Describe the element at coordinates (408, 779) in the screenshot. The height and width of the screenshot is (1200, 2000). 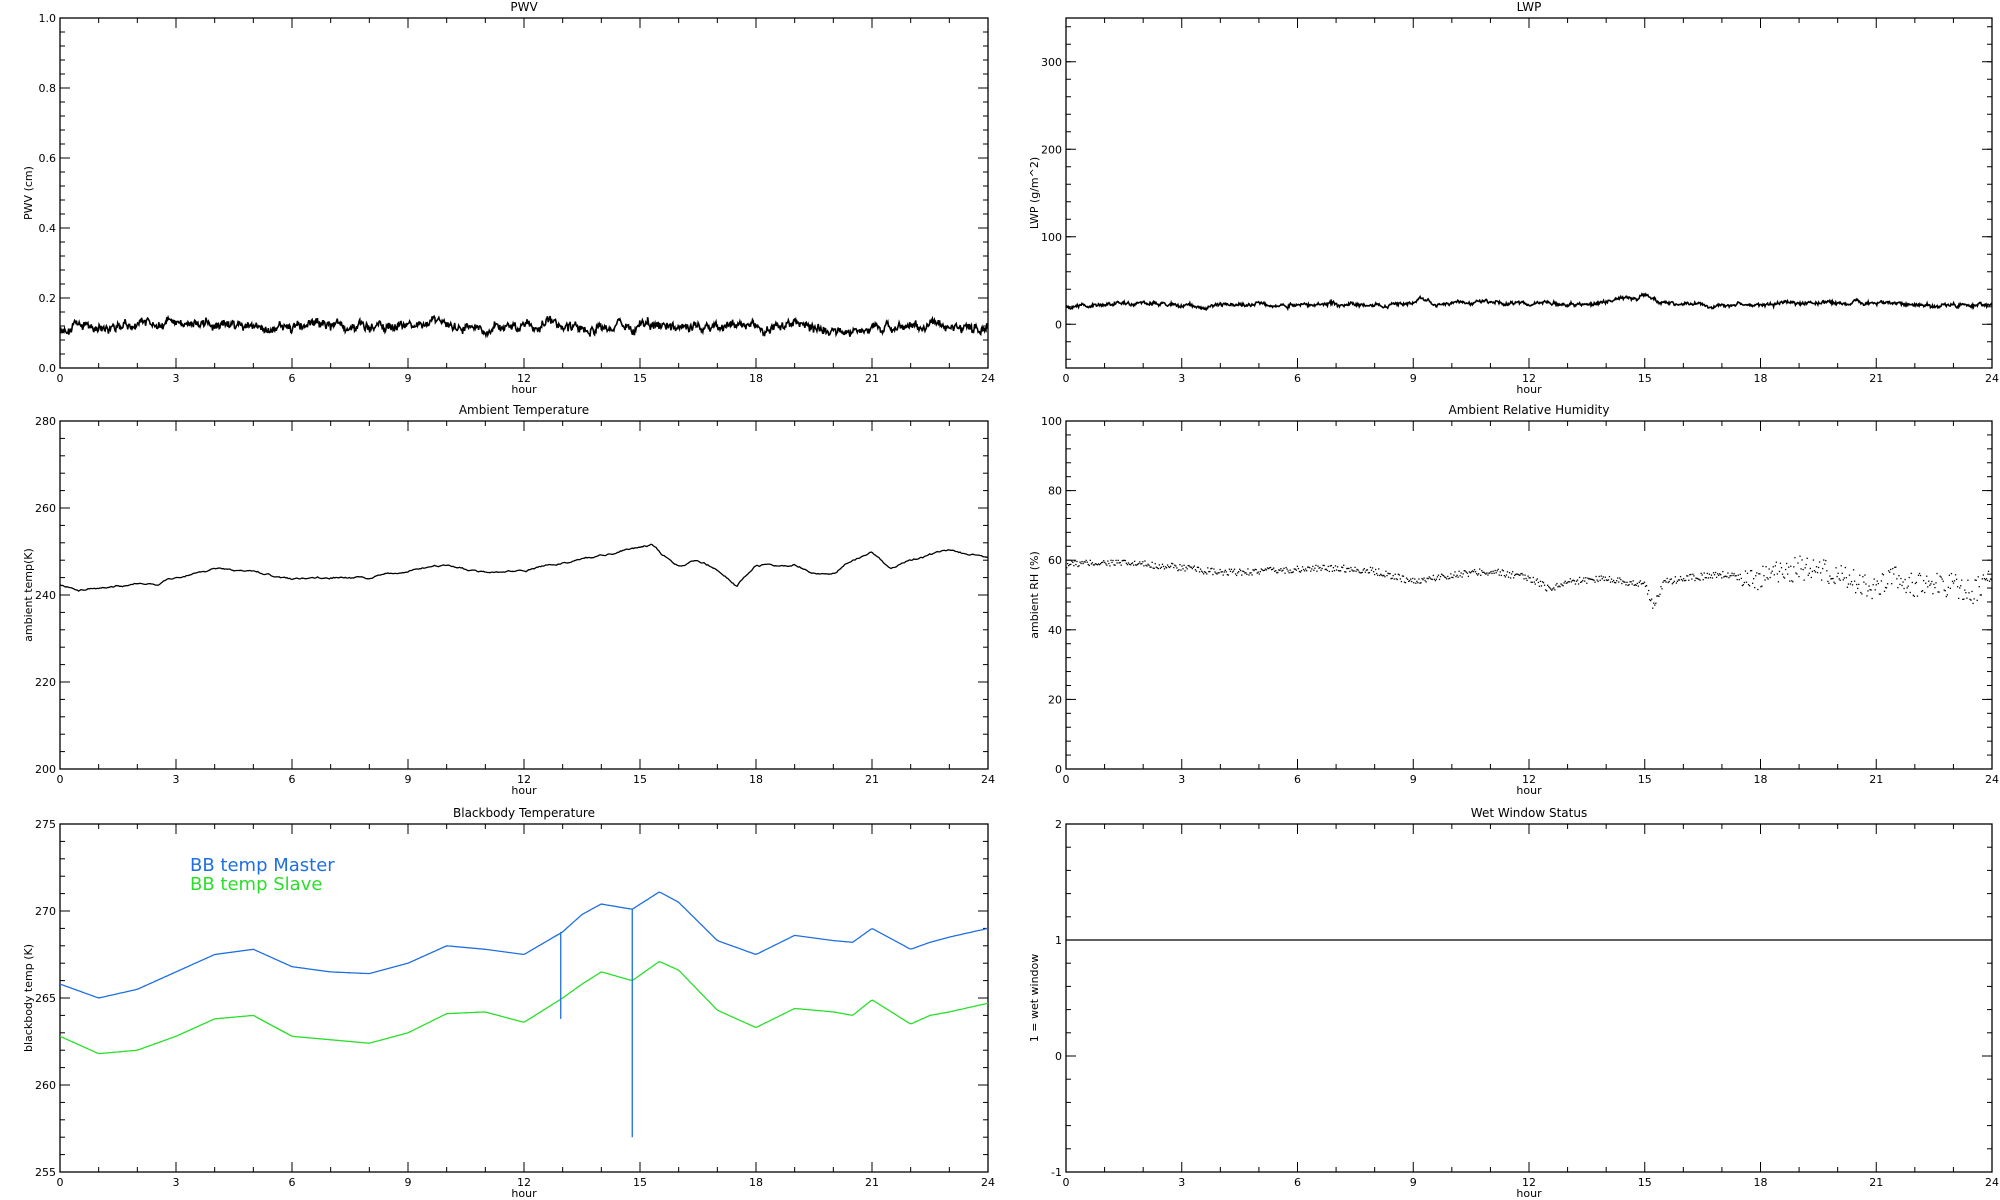
I see `x-tick-label: 9` at that location.